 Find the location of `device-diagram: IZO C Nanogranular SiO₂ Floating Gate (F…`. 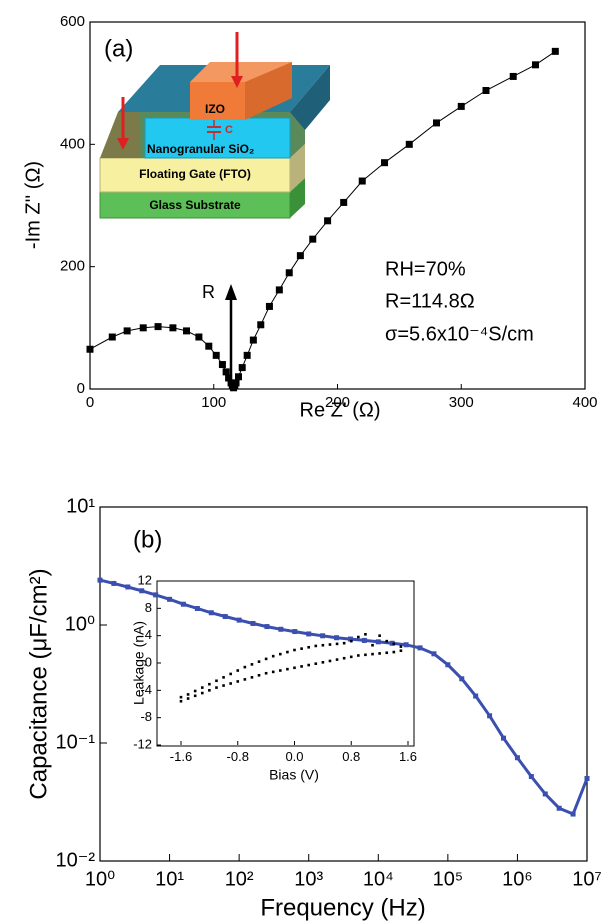

device-diagram: IZO C Nanogranular SiO₂ Floating Gate (F… is located at coordinates (214, 125).